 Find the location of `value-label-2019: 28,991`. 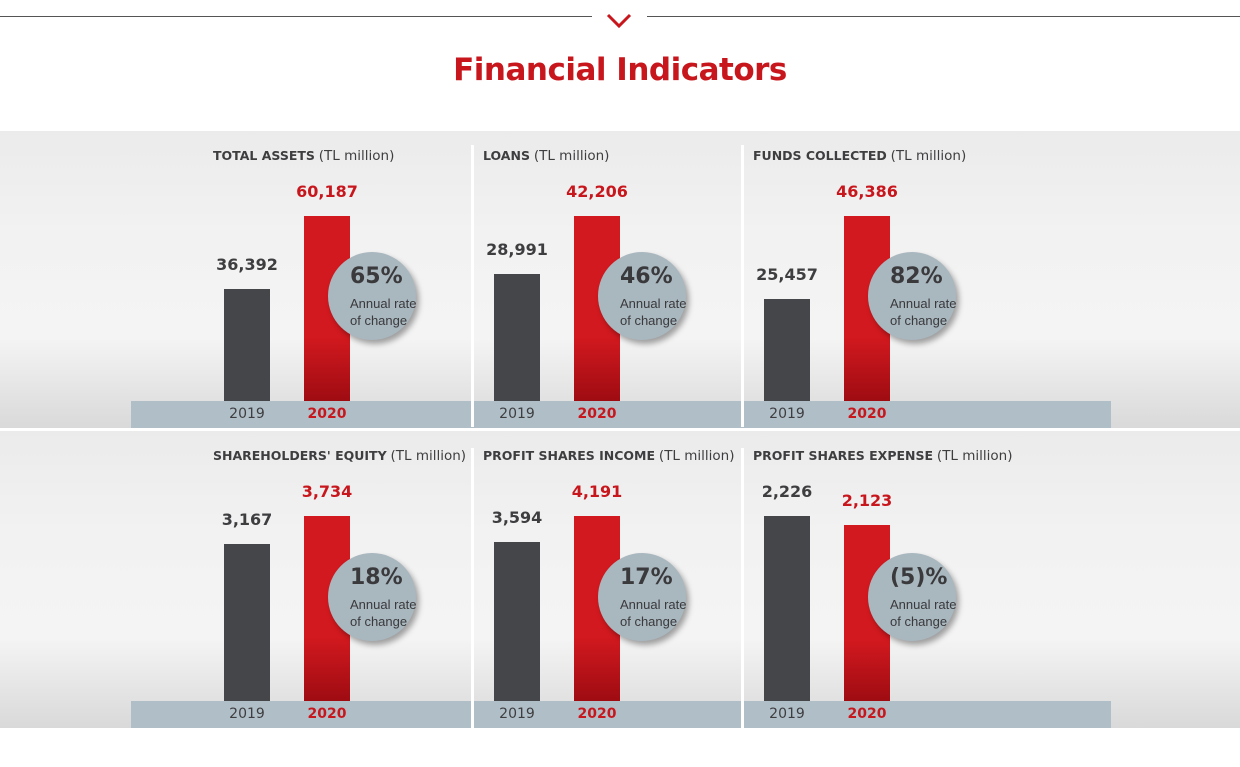

value-label-2019: 28,991 is located at coordinates (517, 249).